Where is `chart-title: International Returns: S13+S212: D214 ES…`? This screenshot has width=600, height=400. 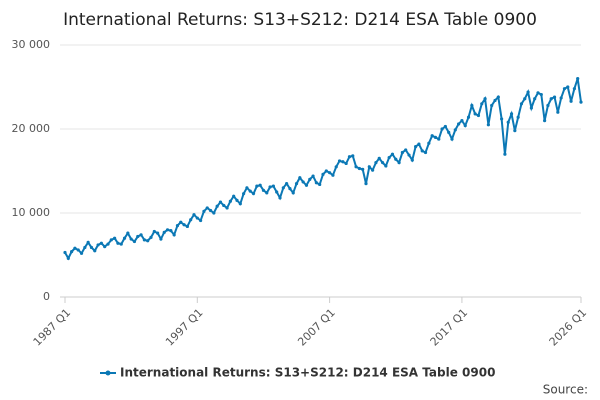 chart-title: International Returns: S13+S212: D214 ES… is located at coordinates (300, 20).